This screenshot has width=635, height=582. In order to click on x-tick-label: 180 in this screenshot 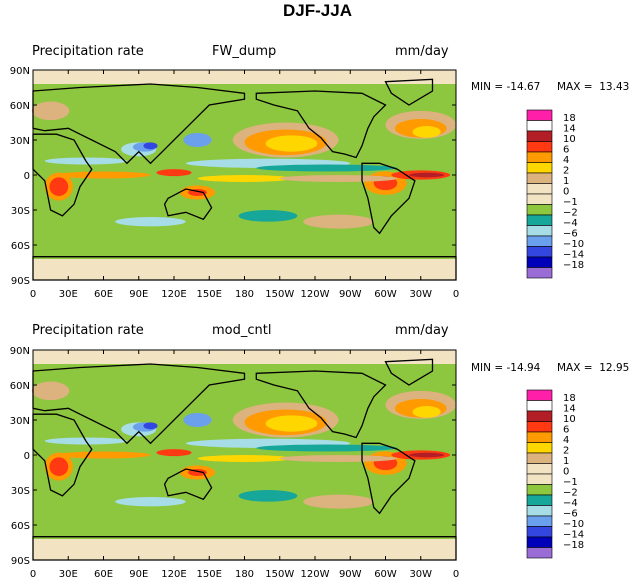, I will do `click(244, 294)`.